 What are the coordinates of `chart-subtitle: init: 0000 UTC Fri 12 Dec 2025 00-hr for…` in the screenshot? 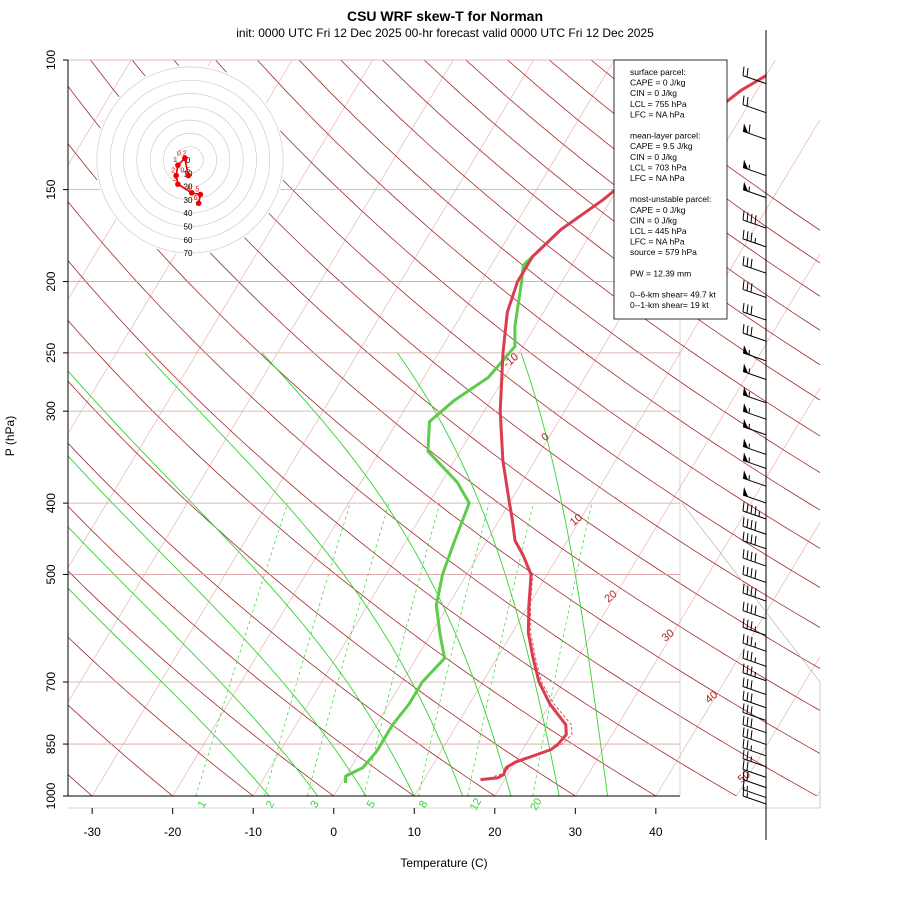 It's located at (445, 33).